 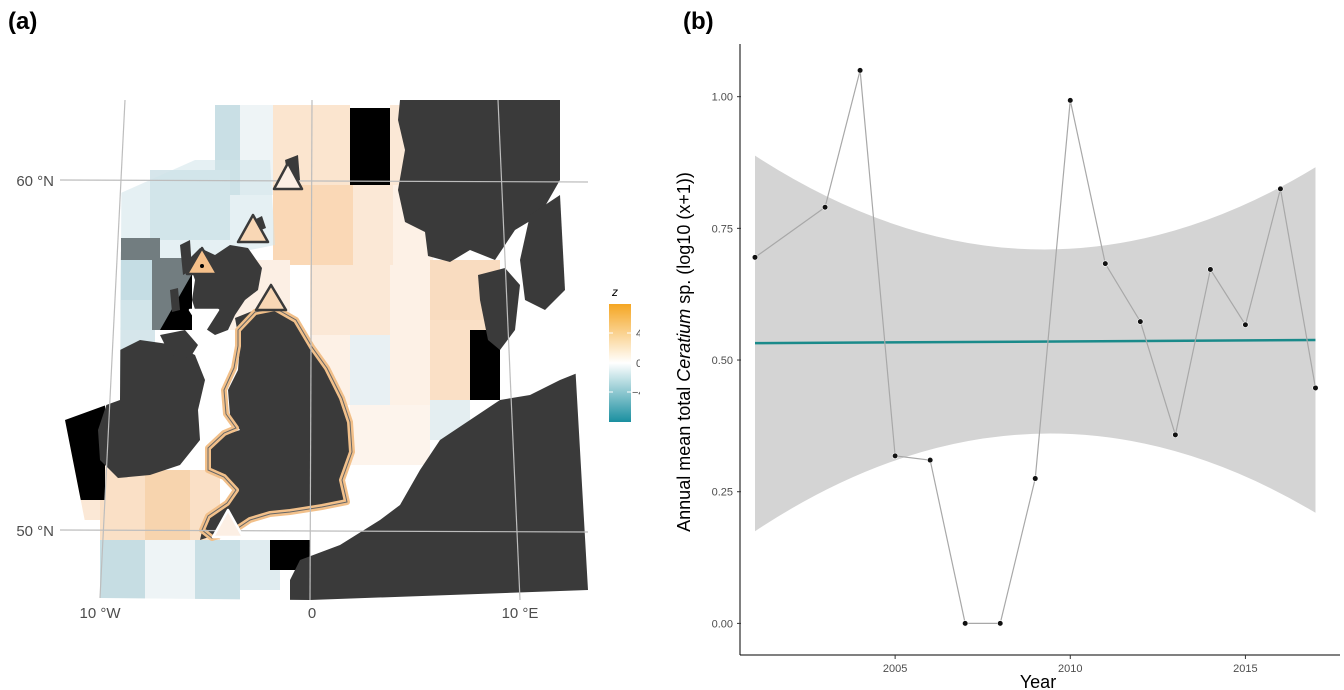 I want to click on station-dot, so click(x=202, y=266).